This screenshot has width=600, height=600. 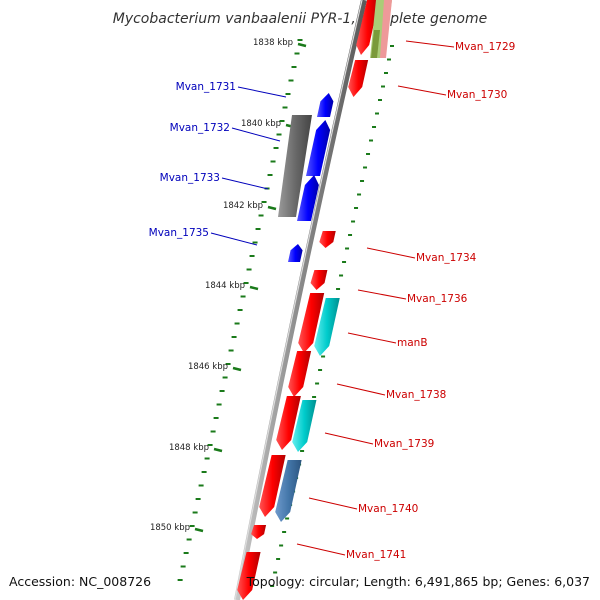 What do you see at coordinates (170, 528) in the screenshot?
I see `ruler-label: 1850 kbp` at bounding box center [170, 528].